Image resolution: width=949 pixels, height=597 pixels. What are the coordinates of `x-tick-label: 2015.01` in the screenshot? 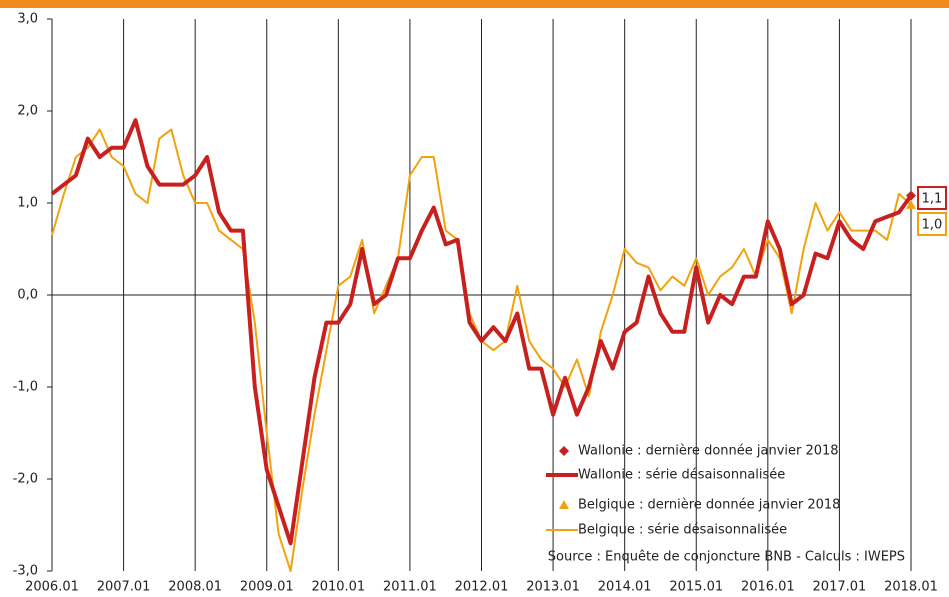 It's located at (696, 587).